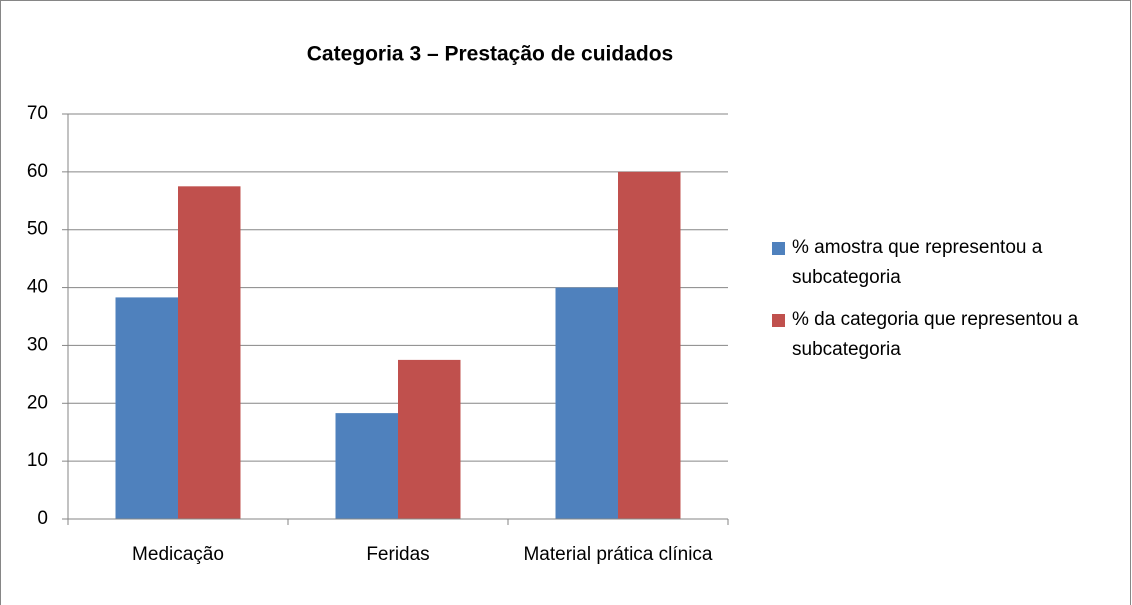 Image resolution: width=1132 pixels, height=605 pixels. What do you see at coordinates (37, 113) in the screenshot?
I see `y-tick-label: 70` at bounding box center [37, 113].